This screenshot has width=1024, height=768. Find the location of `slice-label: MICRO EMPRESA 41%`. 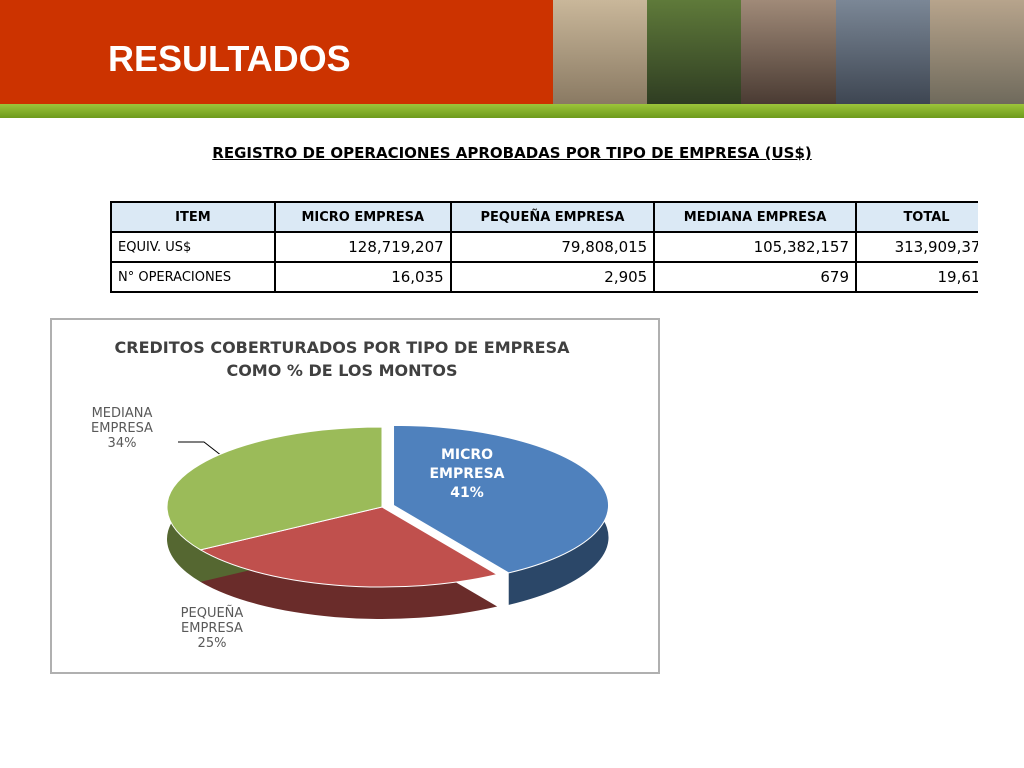

slice-label: MICRO EMPRESA 41% is located at coordinates (467, 474).